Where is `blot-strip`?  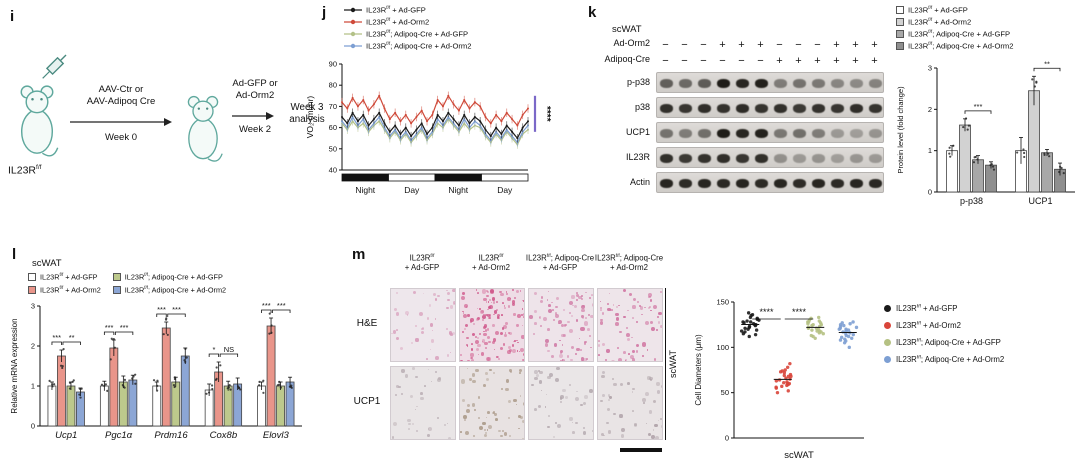
blot-strip is located at coordinates (770, 157).